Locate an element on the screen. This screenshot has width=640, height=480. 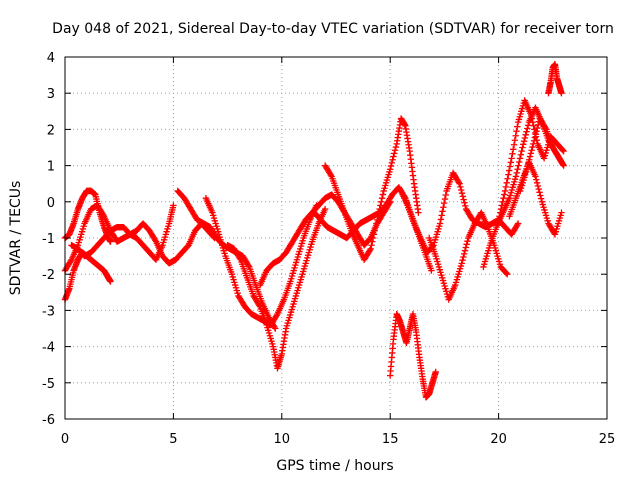
y-tick-label: -3 is located at coordinates (48, 311).